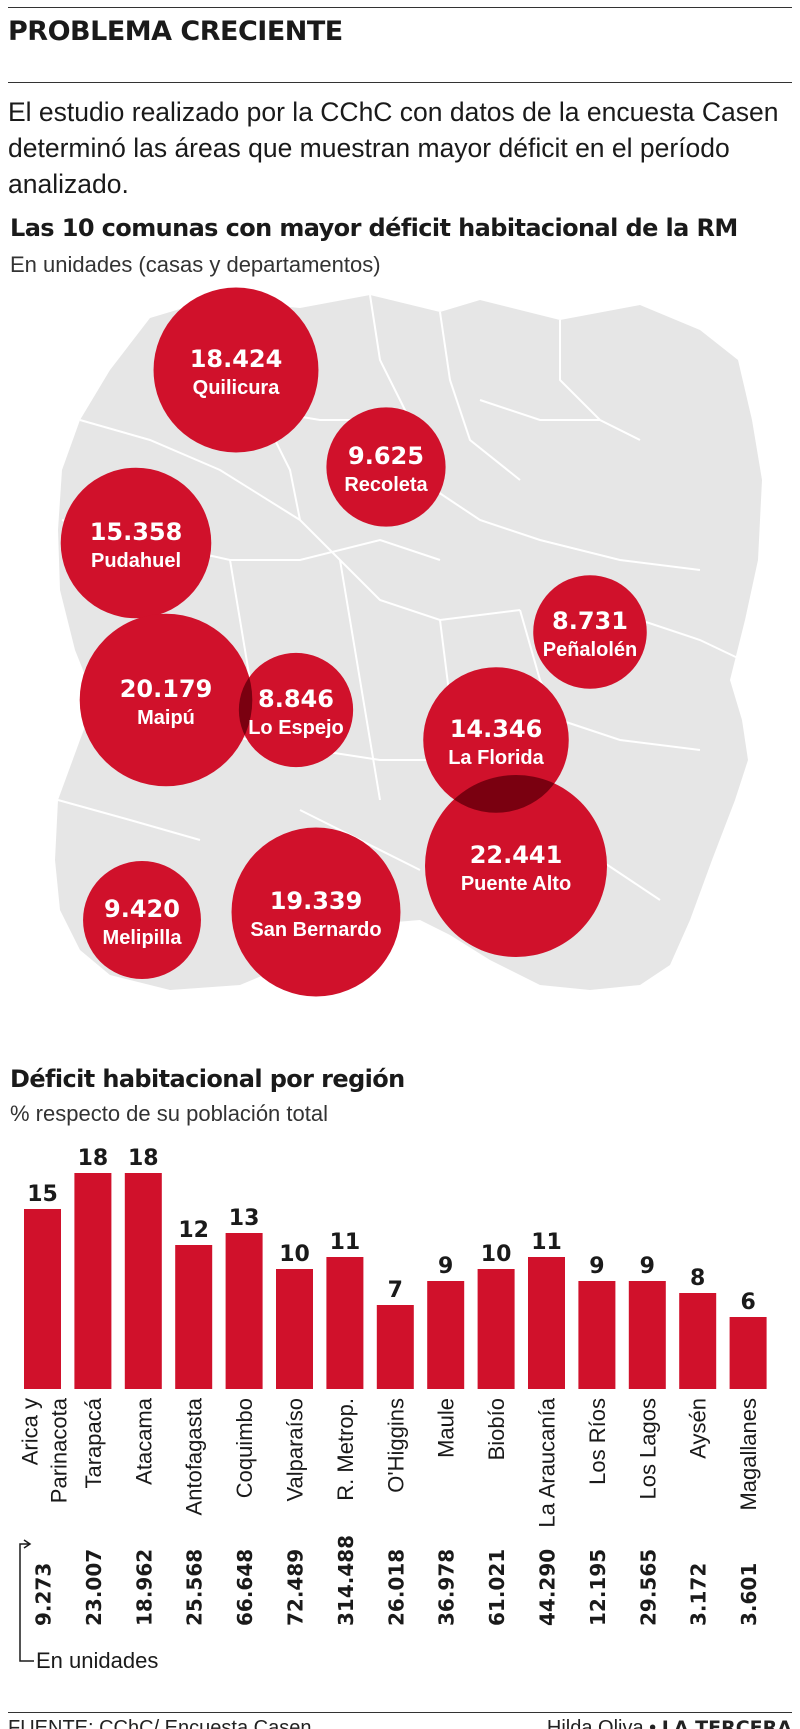 The image size is (800, 1729). Describe the element at coordinates (597, 1441) in the screenshot. I see `category-label: Los Ríos` at that location.